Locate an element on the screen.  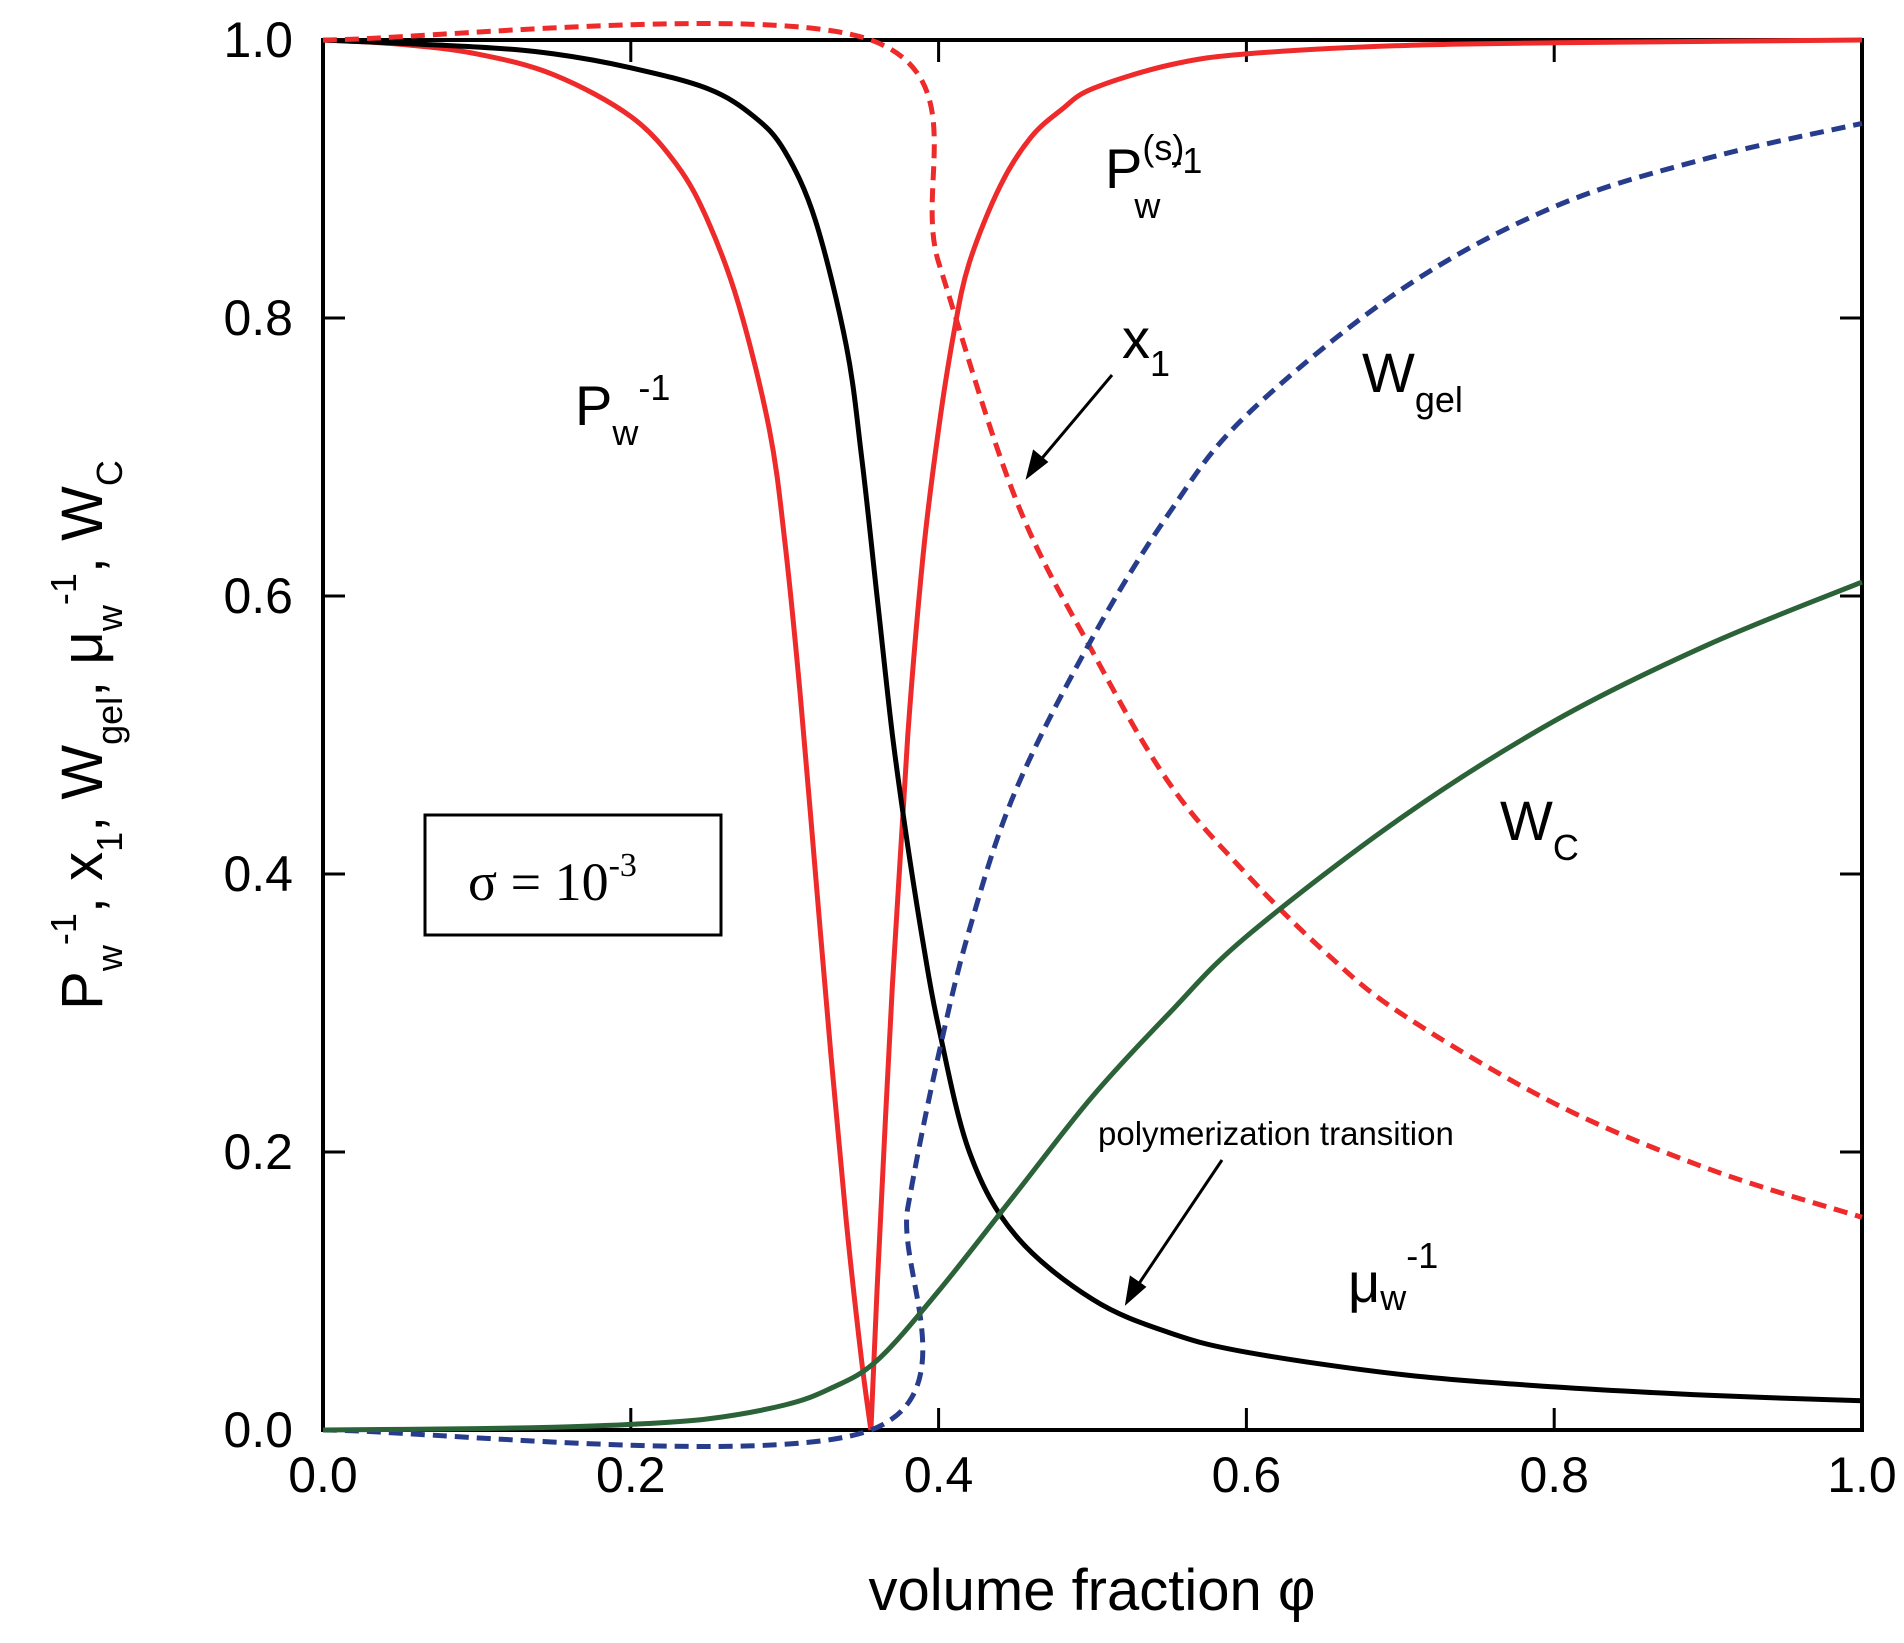
arrow-x1 is located at coordinates (1069, 427).